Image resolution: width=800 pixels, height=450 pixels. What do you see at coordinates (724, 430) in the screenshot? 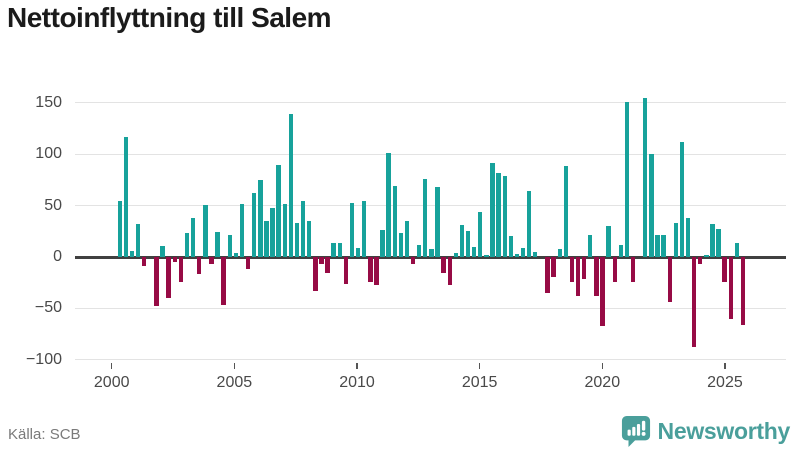
I see `brand-name: Newsworthy` at bounding box center [724, 430].